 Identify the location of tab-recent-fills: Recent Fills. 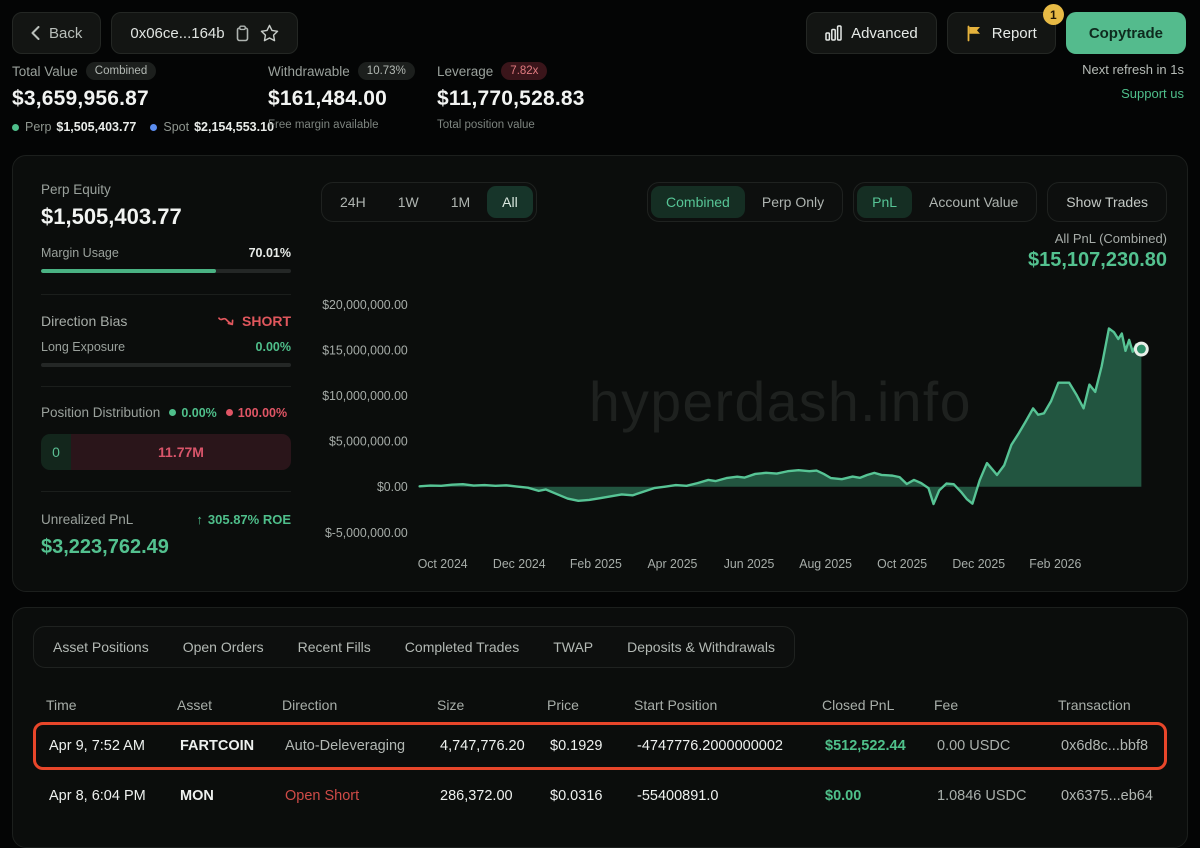
(334, 647).